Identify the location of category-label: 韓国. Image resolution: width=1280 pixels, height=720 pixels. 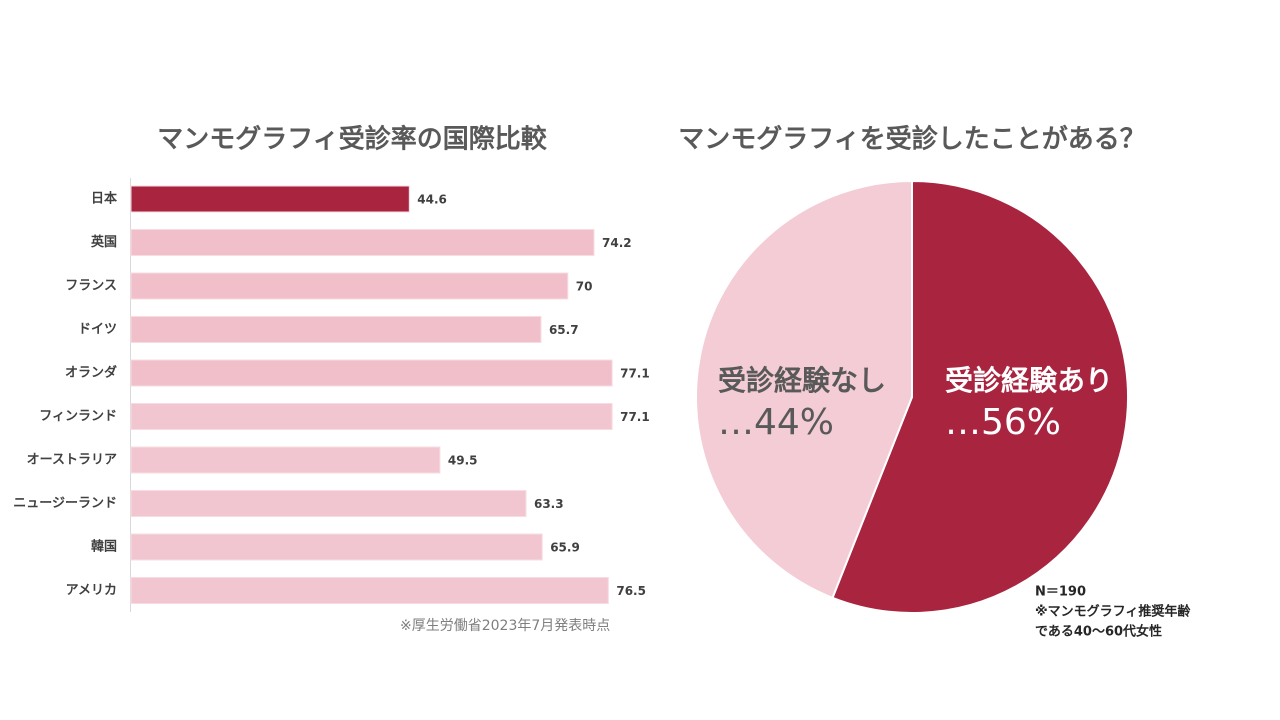
(104, 547).